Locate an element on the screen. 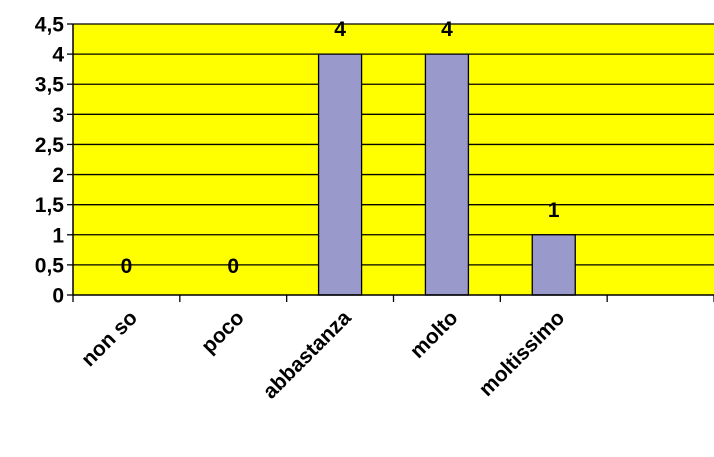  x-category-label: moltissimo is located at coordinates (522, 353).